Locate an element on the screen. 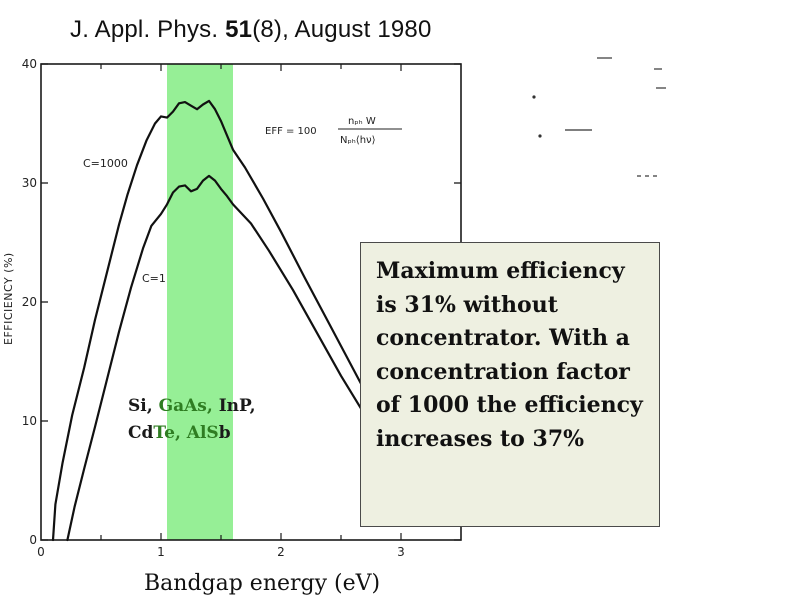  formula-denominator: Nₚₕ⟨hν⟩ is located at coordinates (358, 140).